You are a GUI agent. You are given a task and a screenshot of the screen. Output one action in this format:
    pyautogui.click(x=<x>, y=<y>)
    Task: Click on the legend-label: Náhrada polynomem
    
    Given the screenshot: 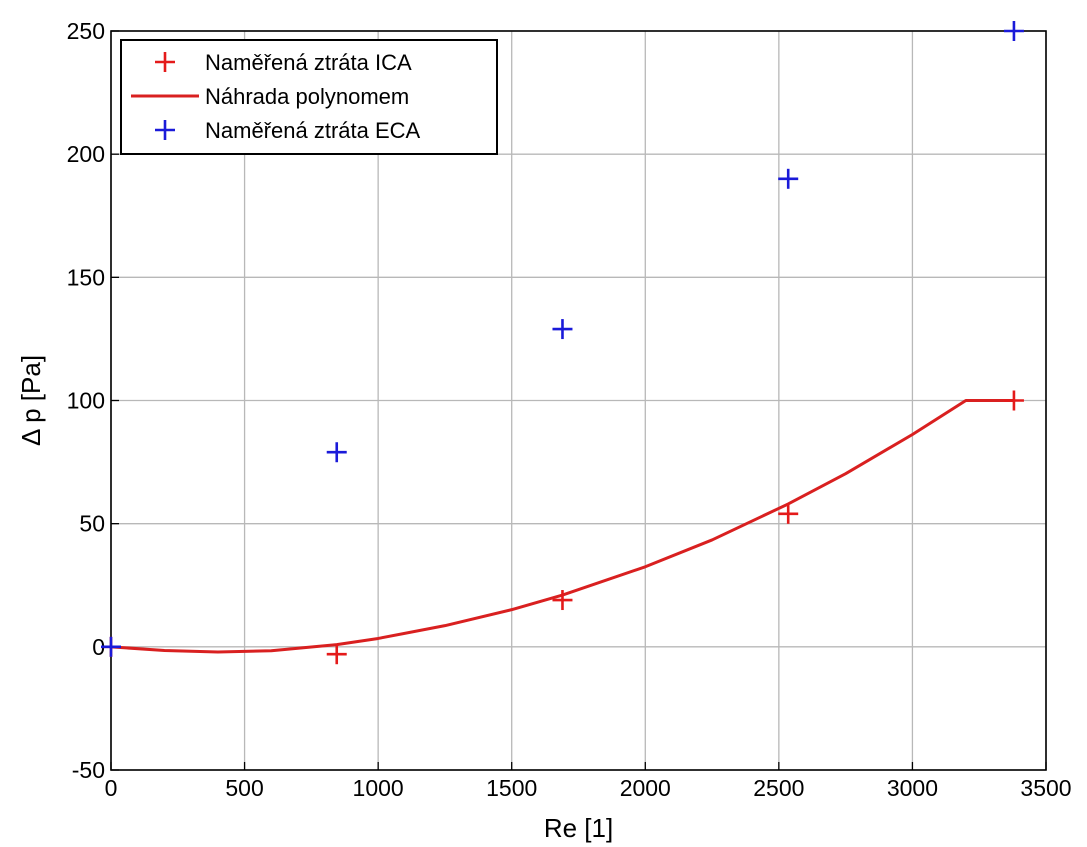 What is the action you would take?
    pyautogui.click(x=307, y=96)
    